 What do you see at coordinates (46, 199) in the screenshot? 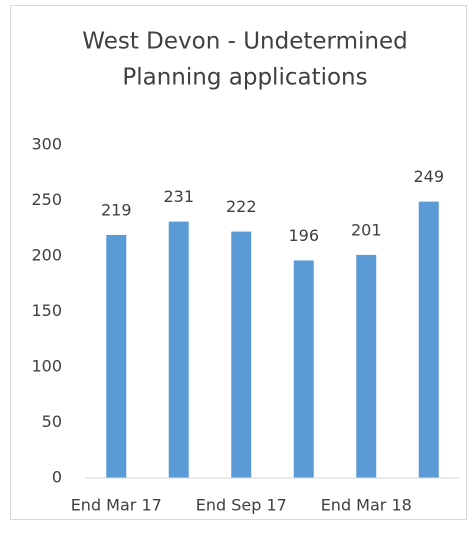
I see `y-tick-label: 250` at bounding box center [46, 199].